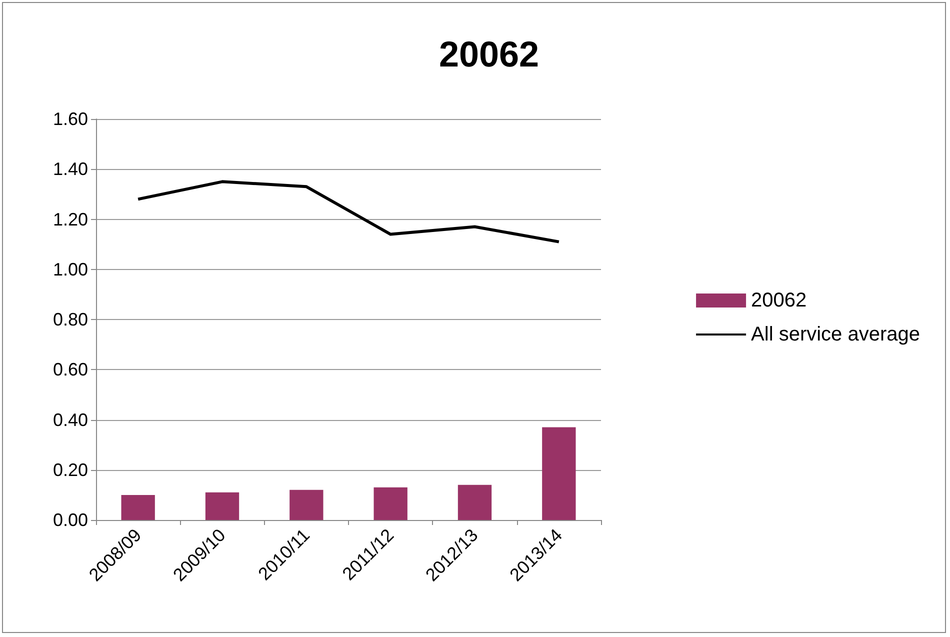 Image resolution: width=950 pixels, height=637 pixels. Describe the element at coordinates (70, 470) in the screenshot. I see `y-tick-label: 0.20` at that location.